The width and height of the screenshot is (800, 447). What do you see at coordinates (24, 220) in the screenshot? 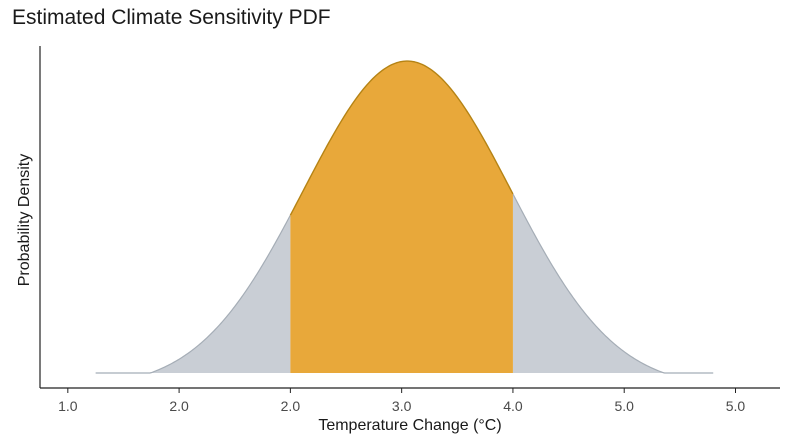
I see `y-axis-label: Probability Density` at bounding box center [24, 220].